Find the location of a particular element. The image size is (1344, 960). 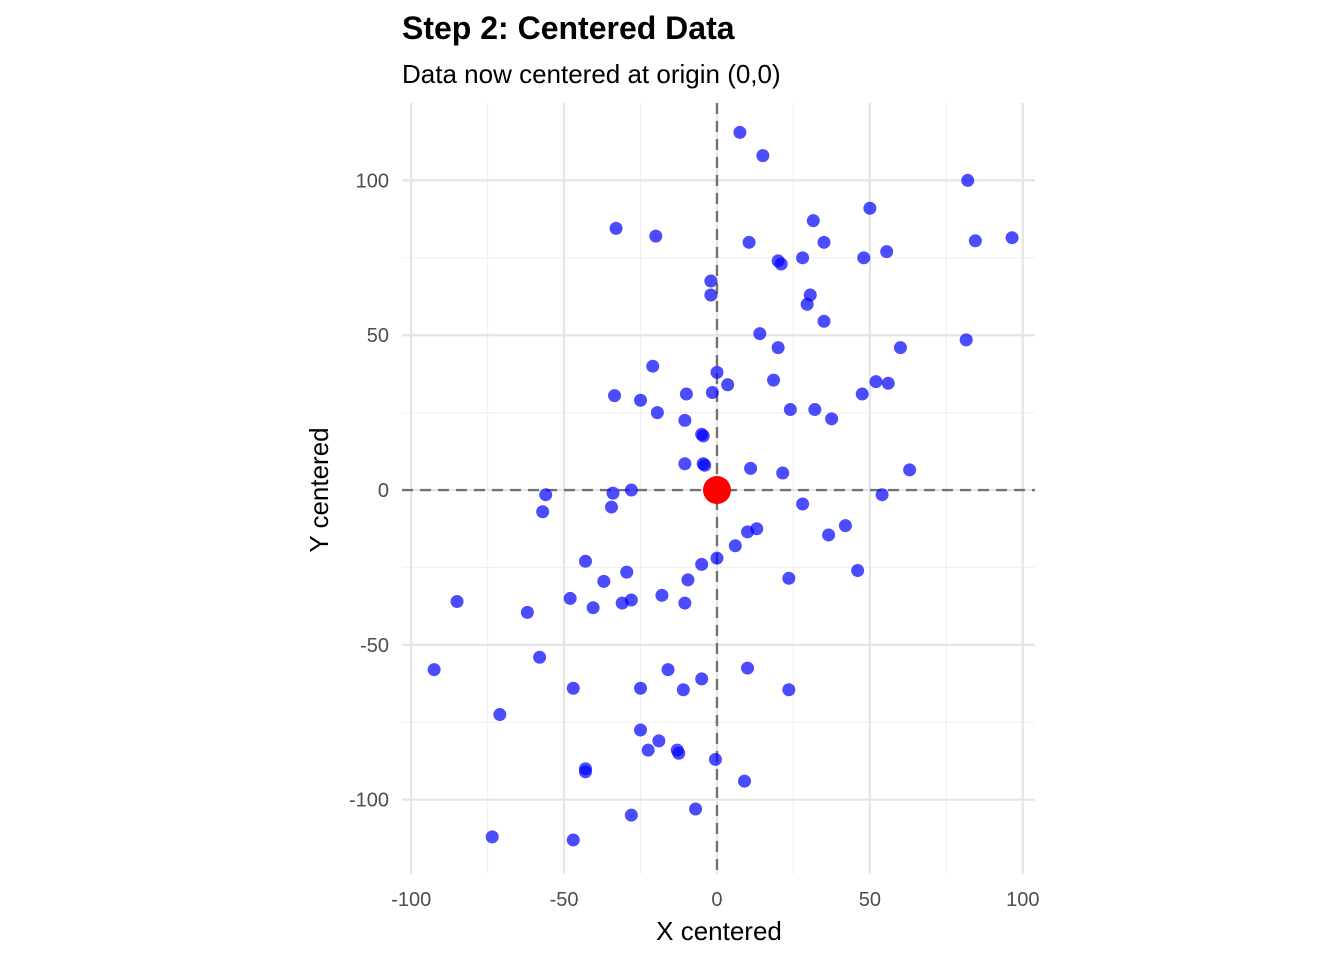

chart-subtitle: Data now centered at origin (0,0) is located at coordinates (591, 74).